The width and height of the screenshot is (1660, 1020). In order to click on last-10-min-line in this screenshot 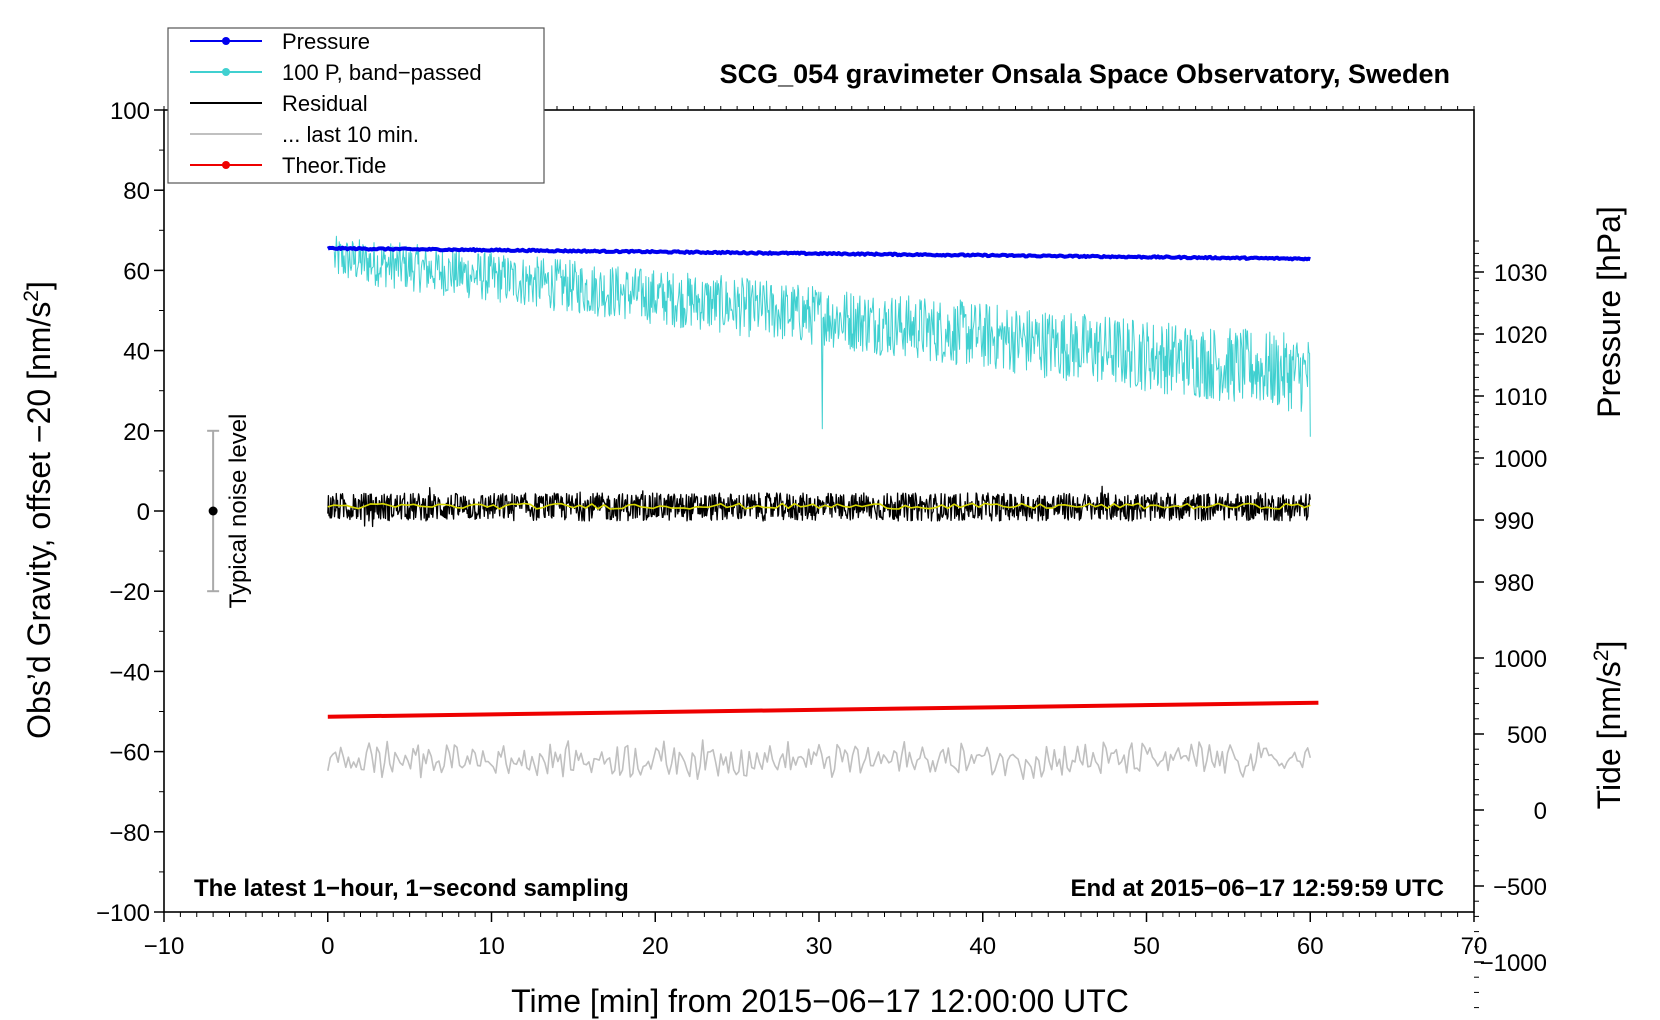, I will do `click(819, 760)`.